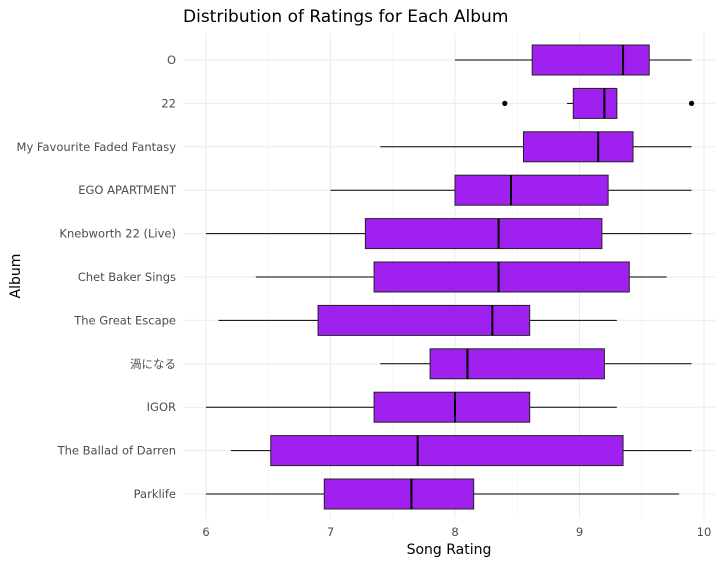  I want to click on x-axis-title: Song Rating, so click(449, 550).